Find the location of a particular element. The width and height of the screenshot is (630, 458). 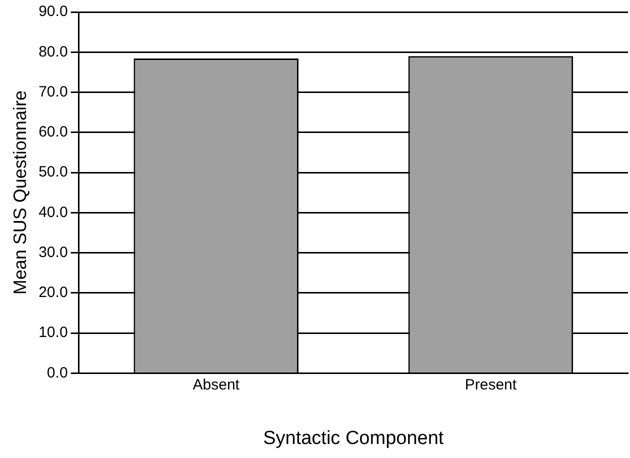

y-tick-label: 0.0 is located at coordinates (57, 373).